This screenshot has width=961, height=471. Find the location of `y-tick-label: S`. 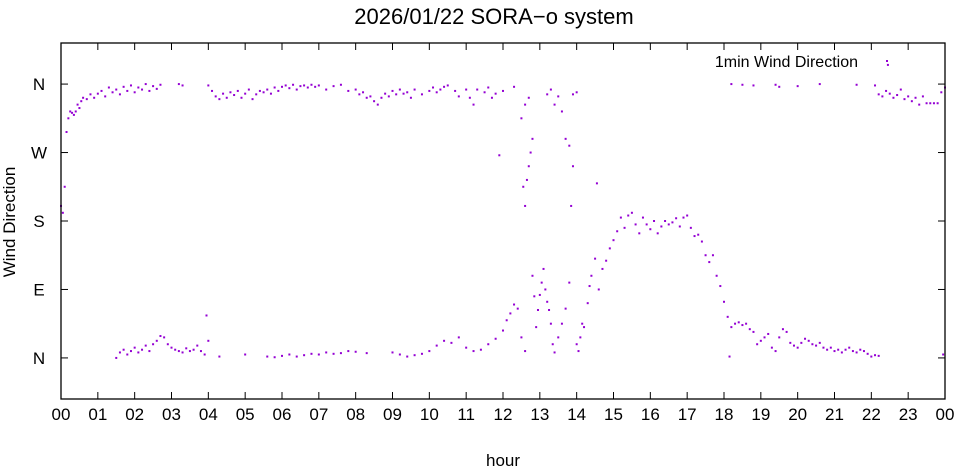

y-tick-label: S is located at coordinates (38, 221).